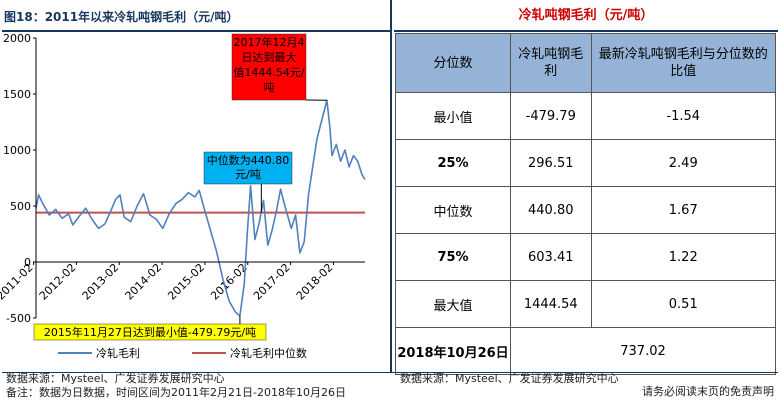  I want to click on row-value: 440.80, so click(551, 210).